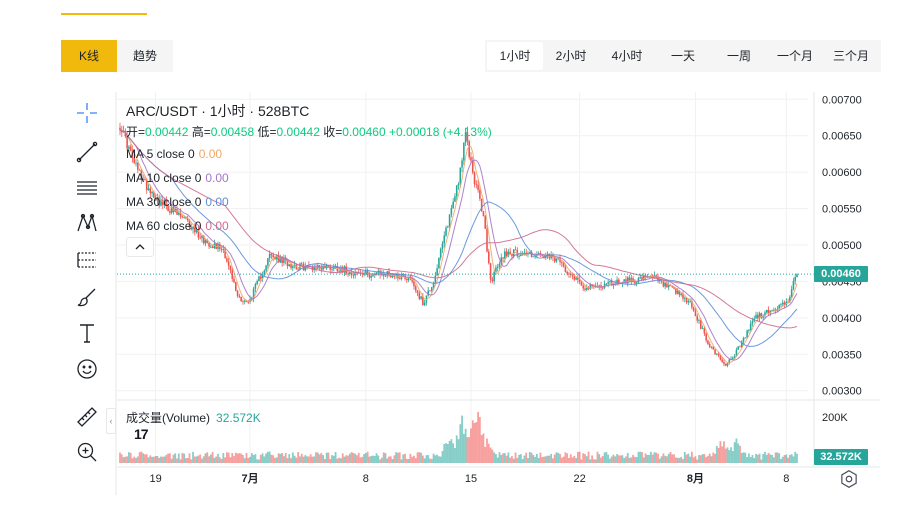 The width and height of the screenshot is (920, 512). What do you see at coordinates (87, 452) in the screenshot?
I see `zoom-in-icon` at bounding box center [87, 452].